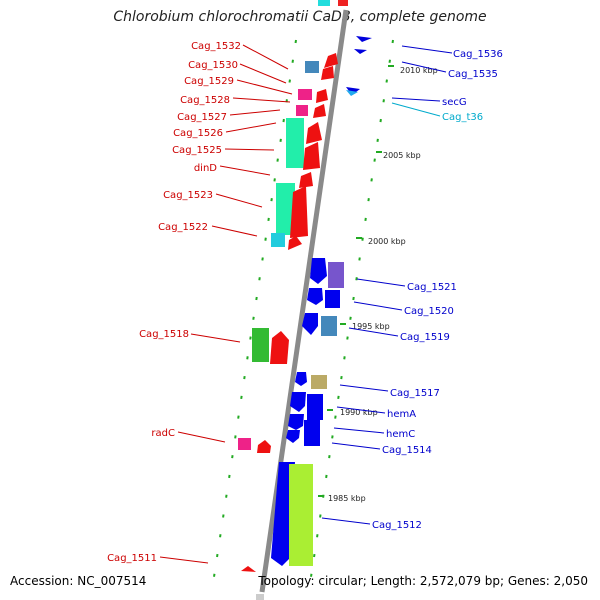 Image resolution: width=600 pixels, height=600 pixels. I want to click on gene-cag1535, so click(360, 51).